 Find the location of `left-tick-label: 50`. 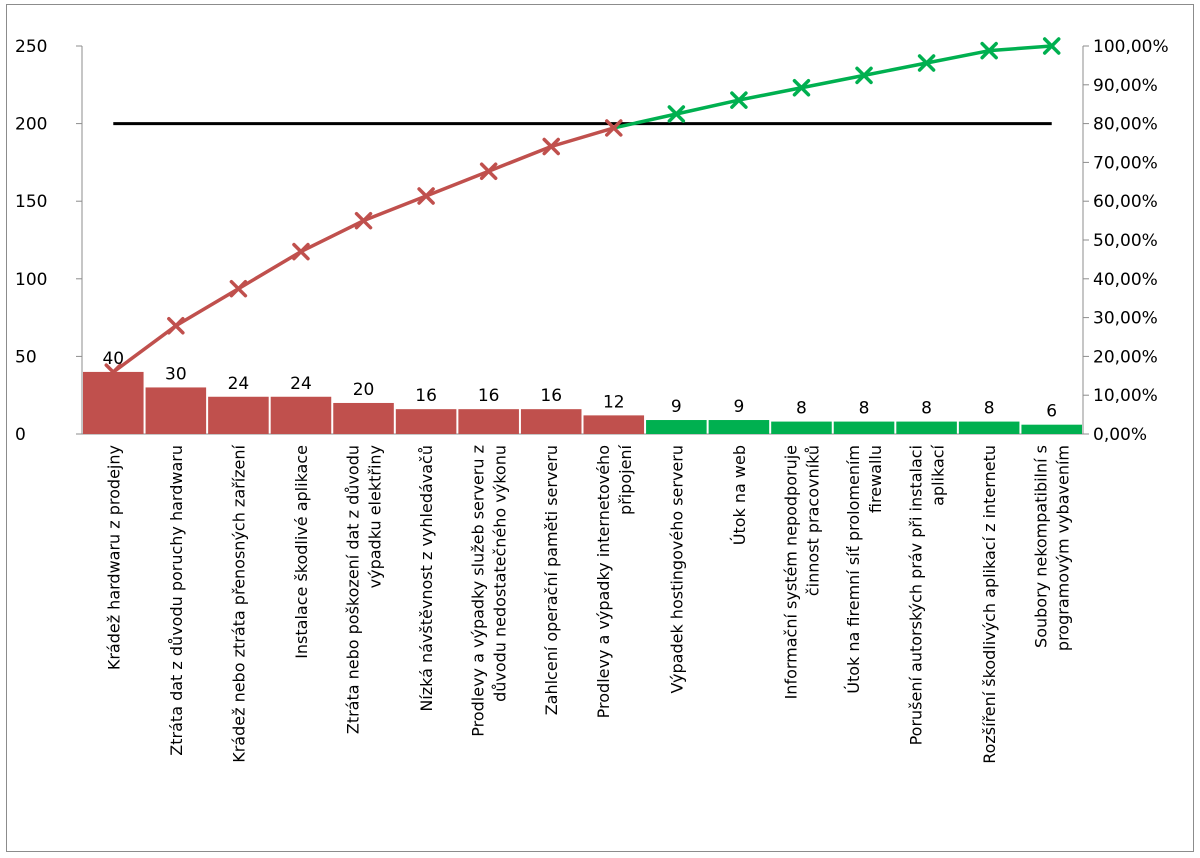

left-tick-label: 50 is located at coordinates (26, 357).